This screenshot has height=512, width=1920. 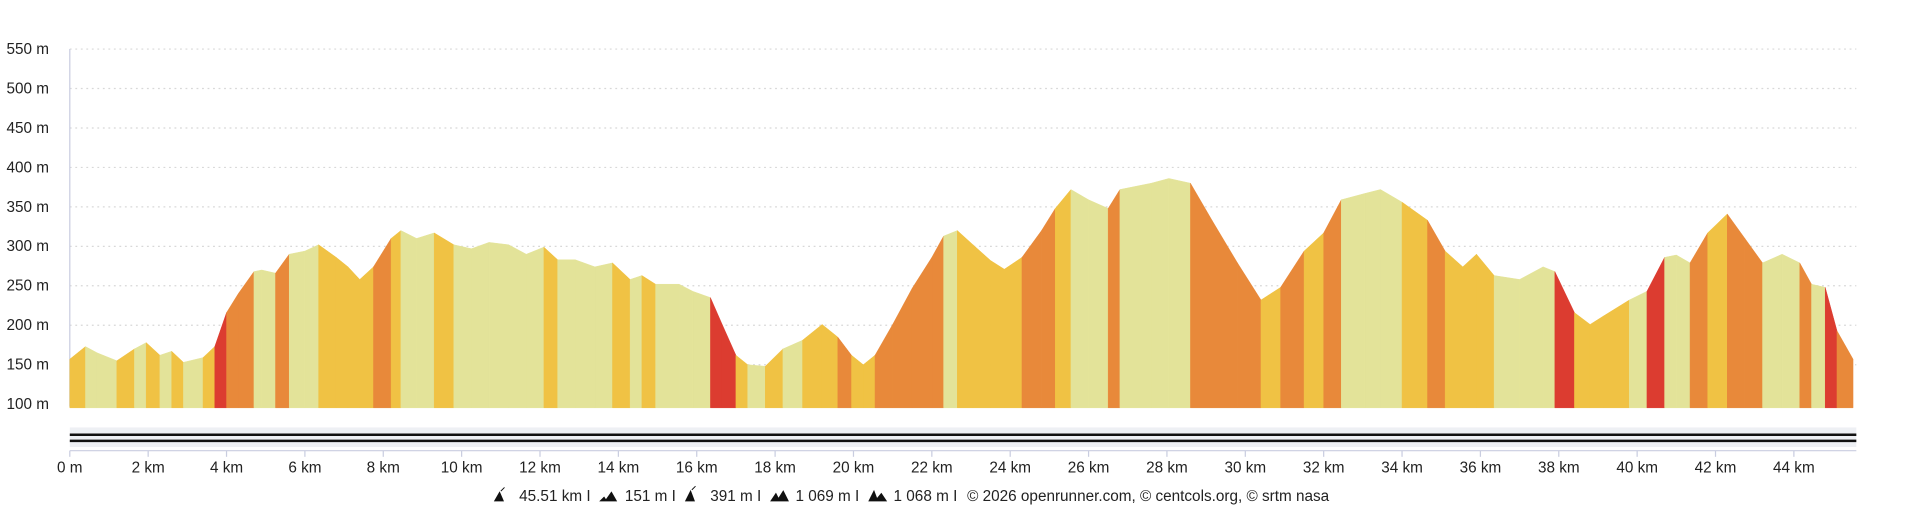 I want to click on range-navigator, so click(x=963, y=437).